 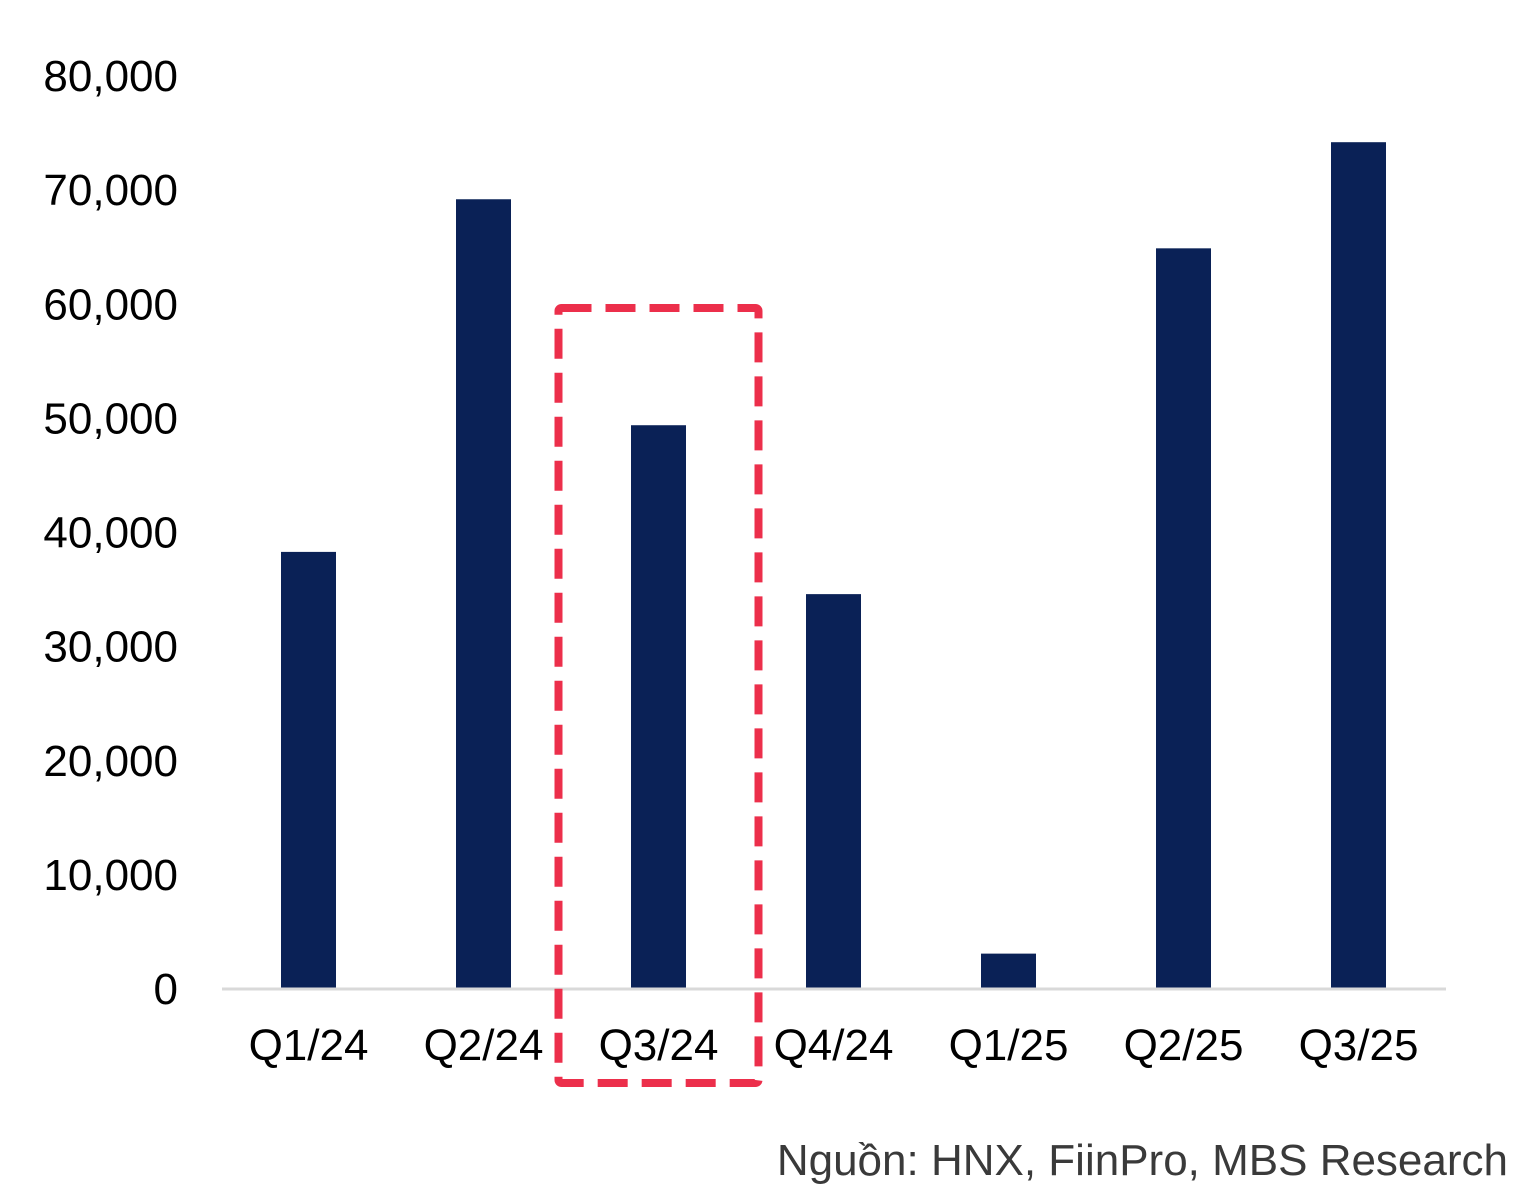 What do you see at coordinates (1359, 1045) in the screenshot?
I see `x-tick-label: Q3/25` at bounding box center [1359, 1045].